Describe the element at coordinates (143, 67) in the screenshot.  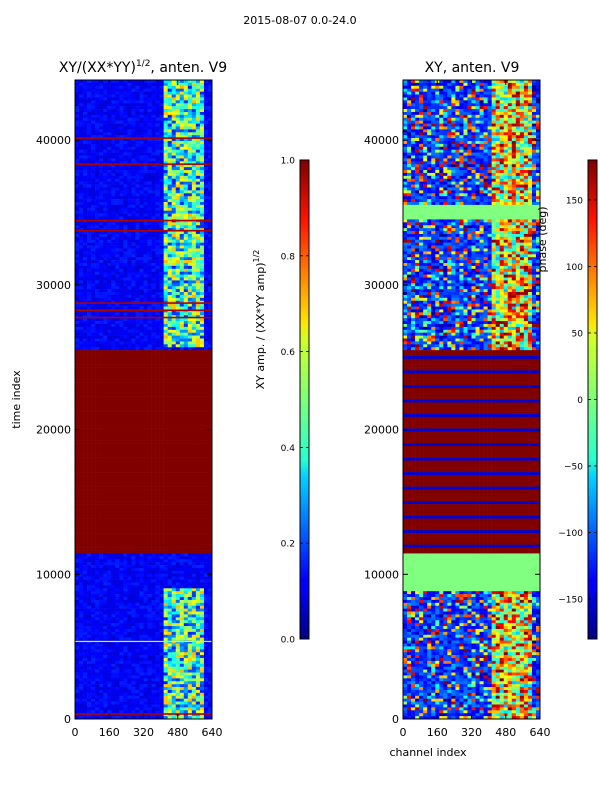
I see `amp-title: XY/(XX*YY)1/2, anten. V9` at that location.